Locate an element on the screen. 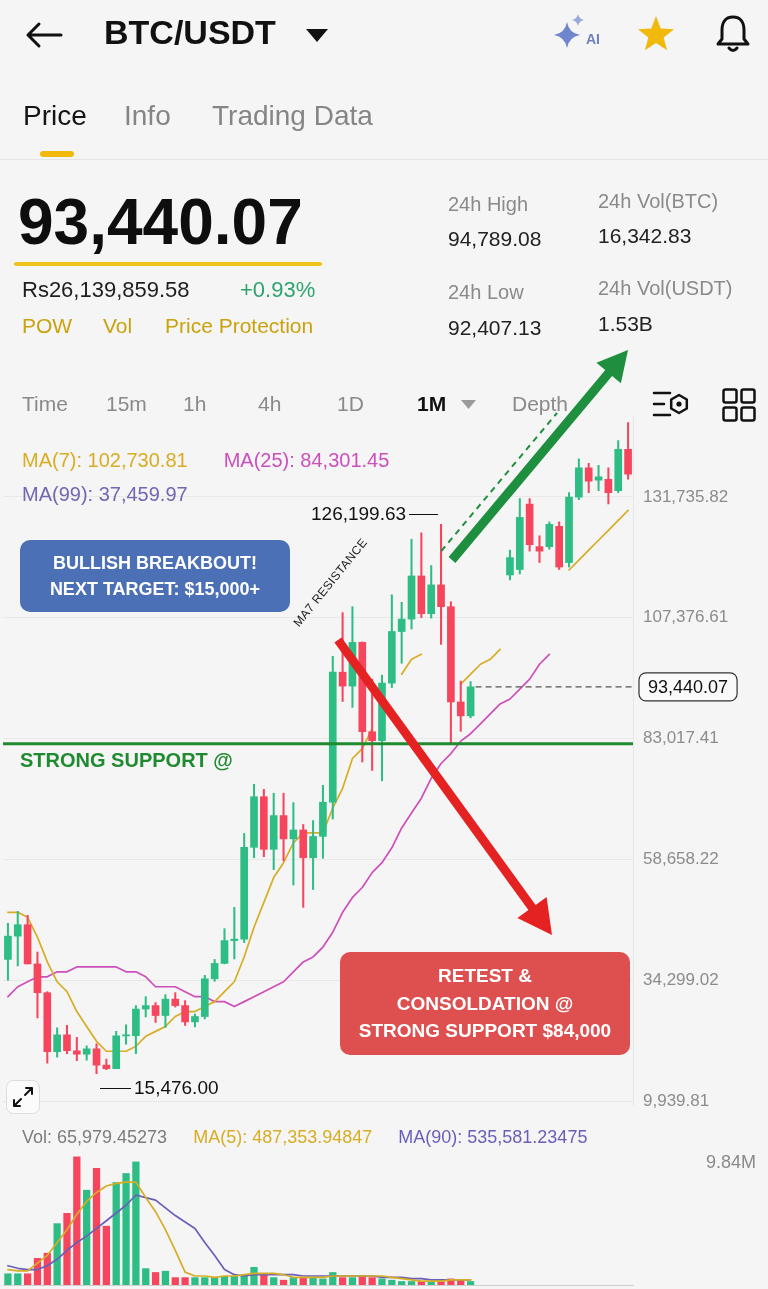 The width and height of the screenshot is (768, 1289). text: 16,342.83 is located at coordinates (645, 236).